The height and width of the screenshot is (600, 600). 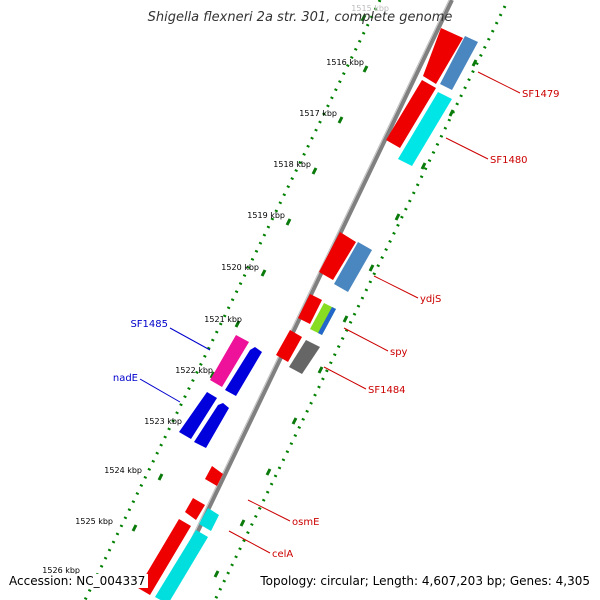 What do you see at coordinates (305, 522) in the screenshot?
I see `gene-label-osmE: osmE` at bounding box center [305, 522].